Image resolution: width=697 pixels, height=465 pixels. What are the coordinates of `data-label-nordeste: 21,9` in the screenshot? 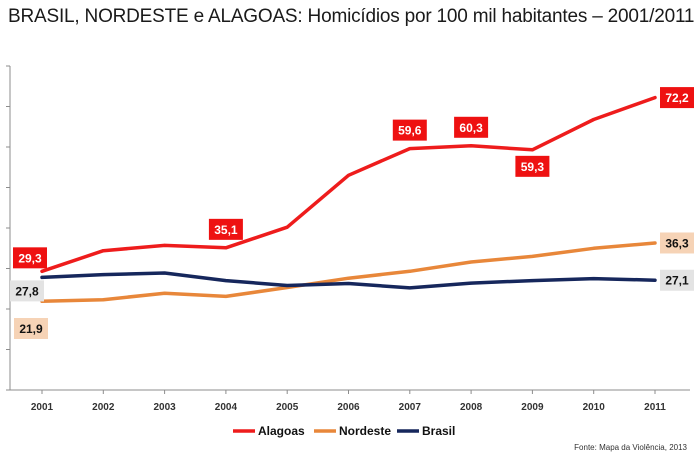 It's located at (31, 329).